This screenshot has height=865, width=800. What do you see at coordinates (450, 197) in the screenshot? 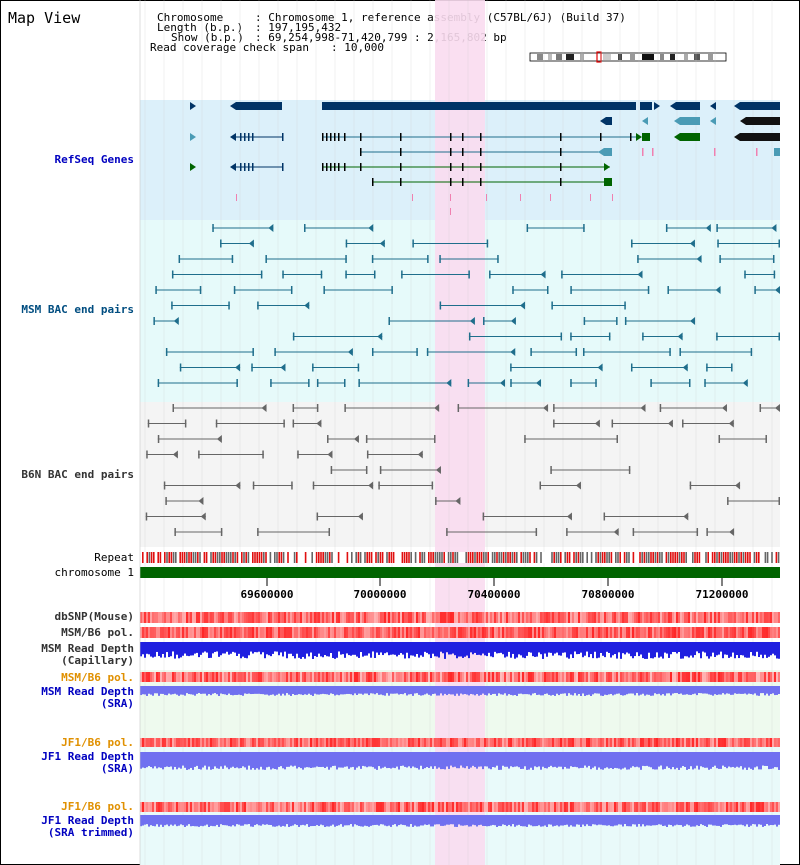
I see `pseudo-mark` at bounding box center [450, 197].